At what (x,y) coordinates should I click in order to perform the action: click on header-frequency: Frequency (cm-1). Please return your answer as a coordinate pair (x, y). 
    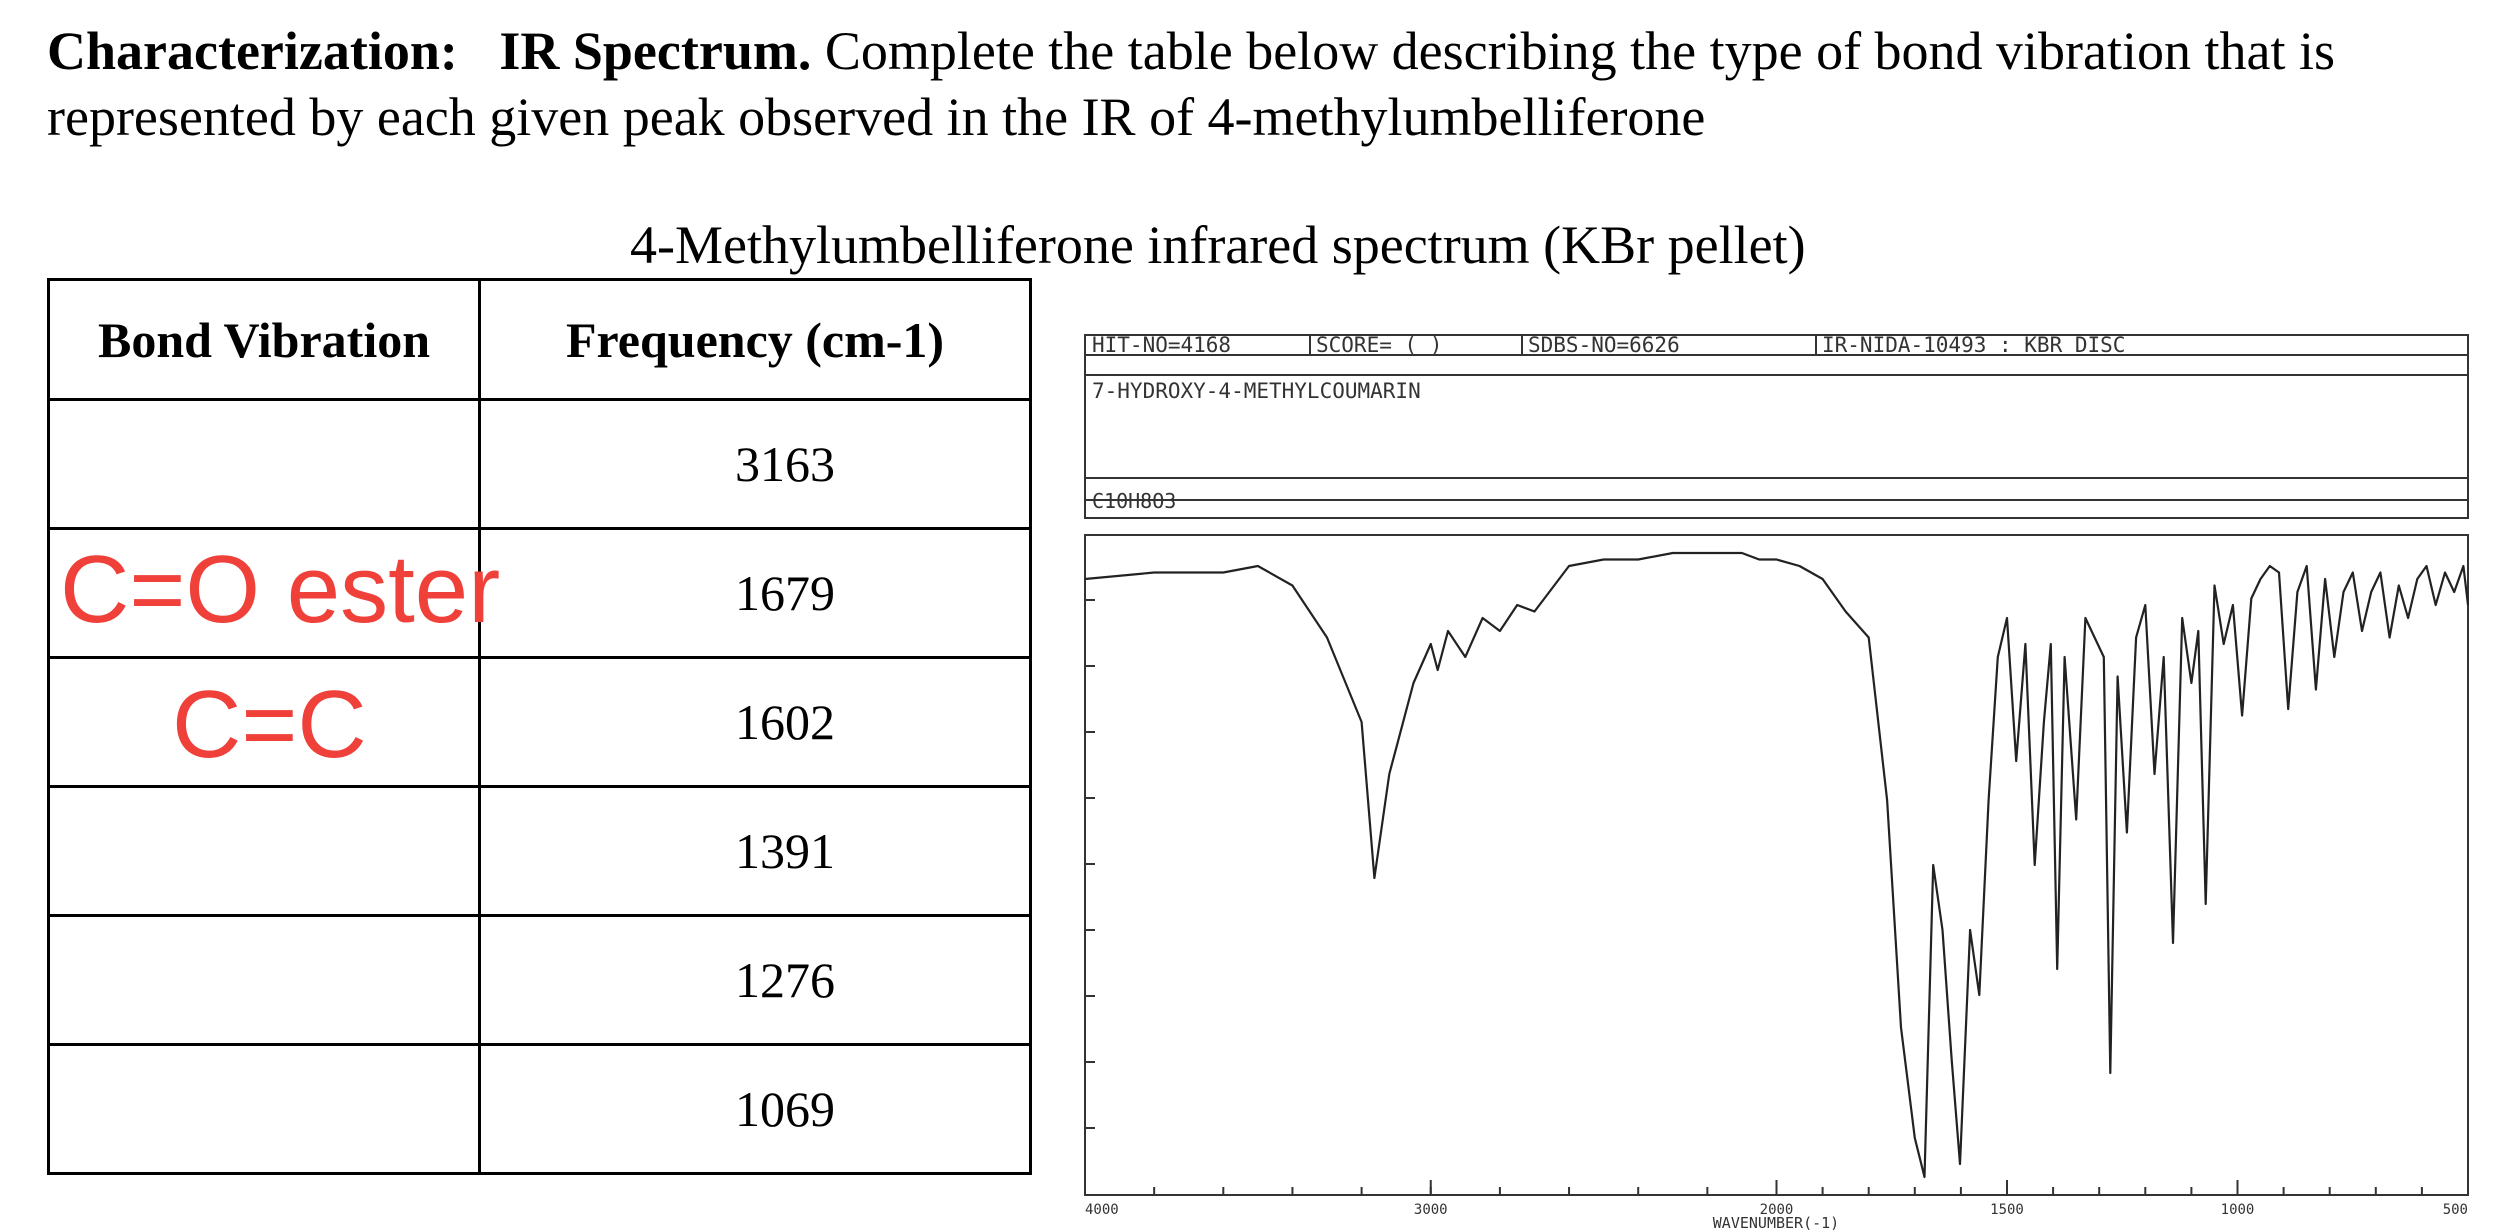
    Looking at the image, I should click on (755, 339).